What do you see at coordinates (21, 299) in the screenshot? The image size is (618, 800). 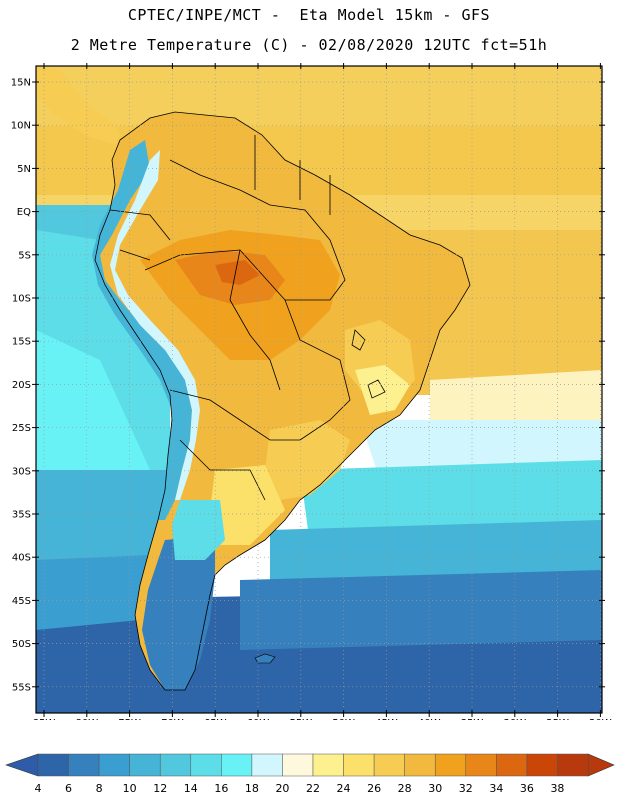 I see `latitude-label: 10S` at bounding box center [21, 299].